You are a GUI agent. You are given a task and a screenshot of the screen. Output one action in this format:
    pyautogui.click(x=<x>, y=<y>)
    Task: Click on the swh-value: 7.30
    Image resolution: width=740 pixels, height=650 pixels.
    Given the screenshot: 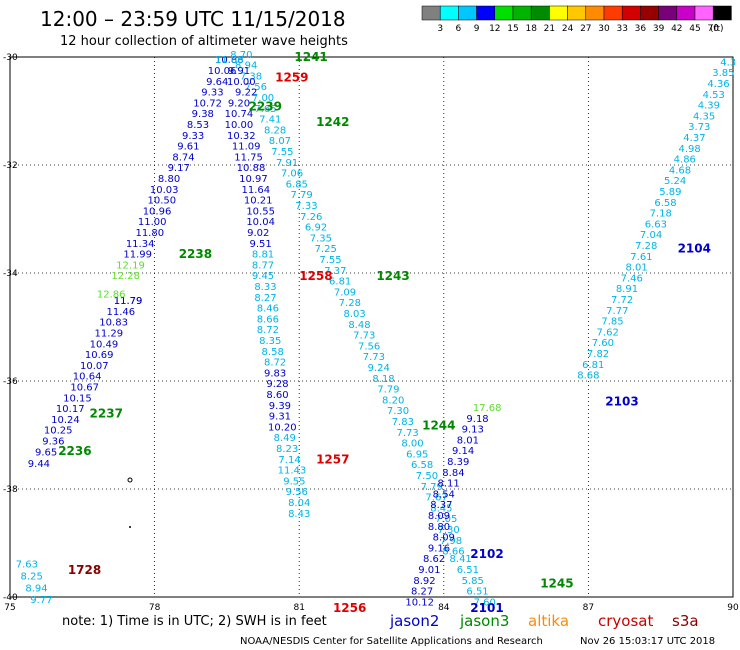 What is the action you would take?
    pyautogui.click(x=448, y=530)
    